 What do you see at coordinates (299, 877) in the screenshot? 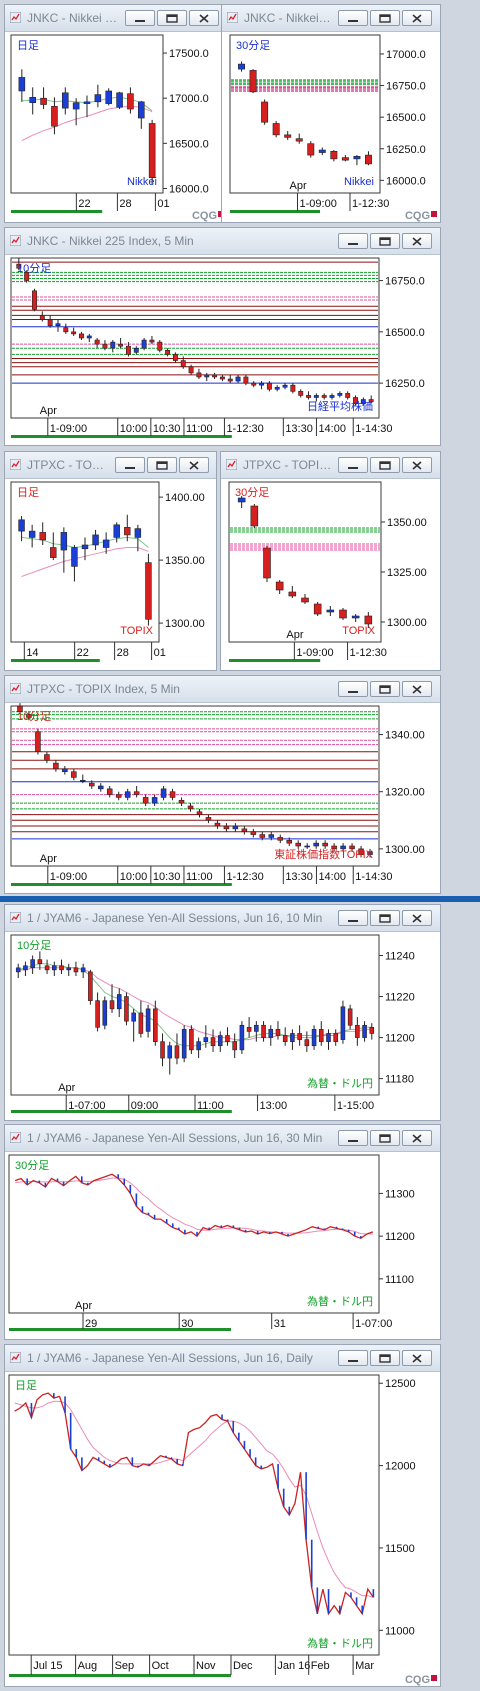
I see `x-tick-label: 13:30` at bounding box center [299, 877].